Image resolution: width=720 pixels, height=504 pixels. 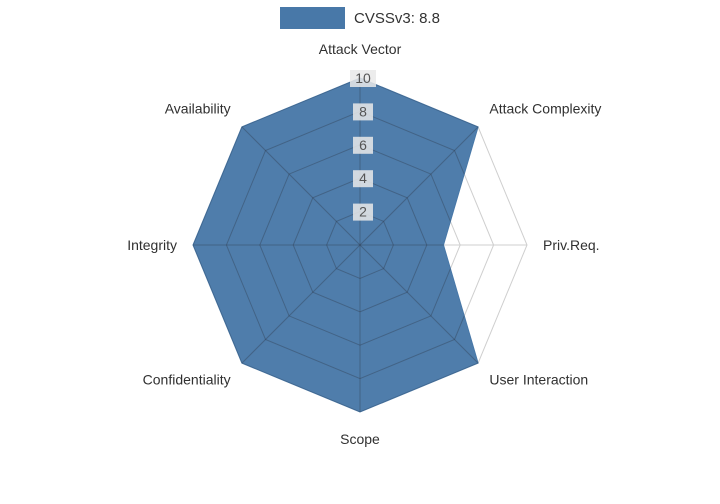 I want to click on legend: CVSSv3: 8.8, so click(x=360, y=18).